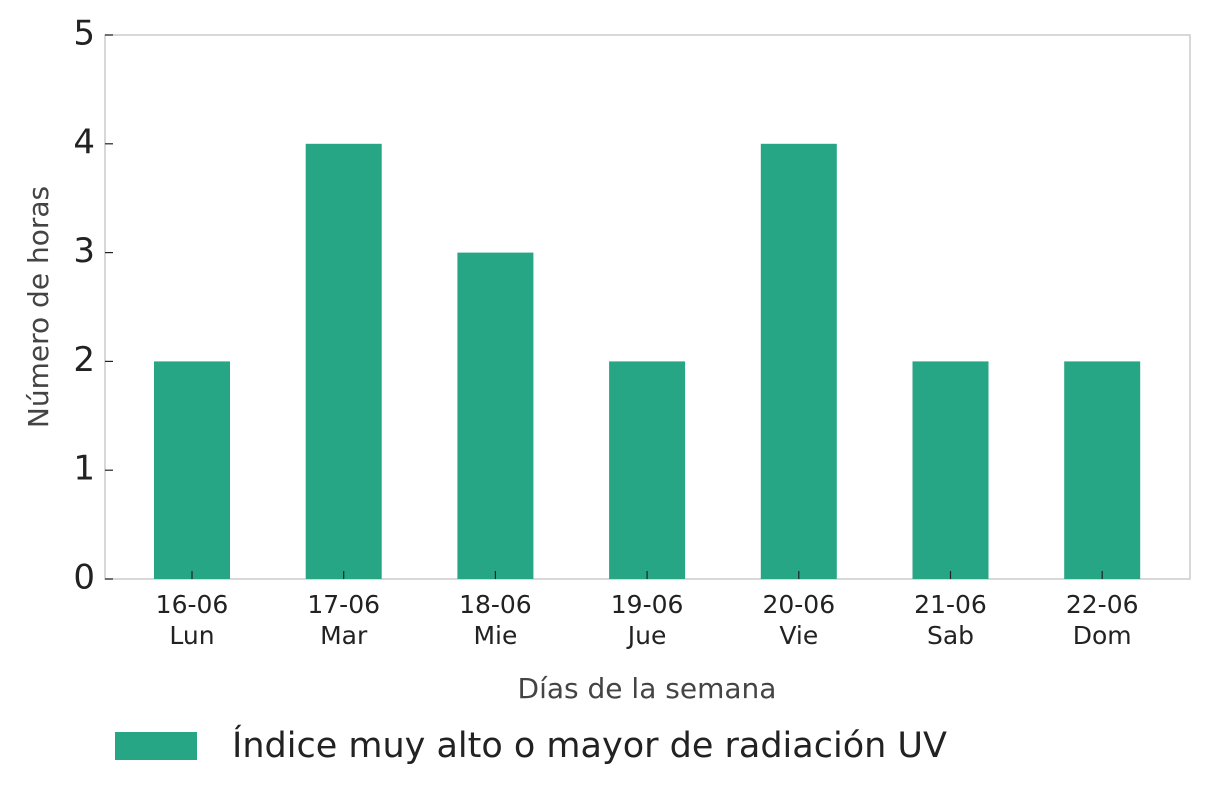 This screenshot has width=1209, height=807. What do you see at coordinates (84, 469) in the screenshot?
I see `y-tick-label: 1` at bounding box center [84, 469].